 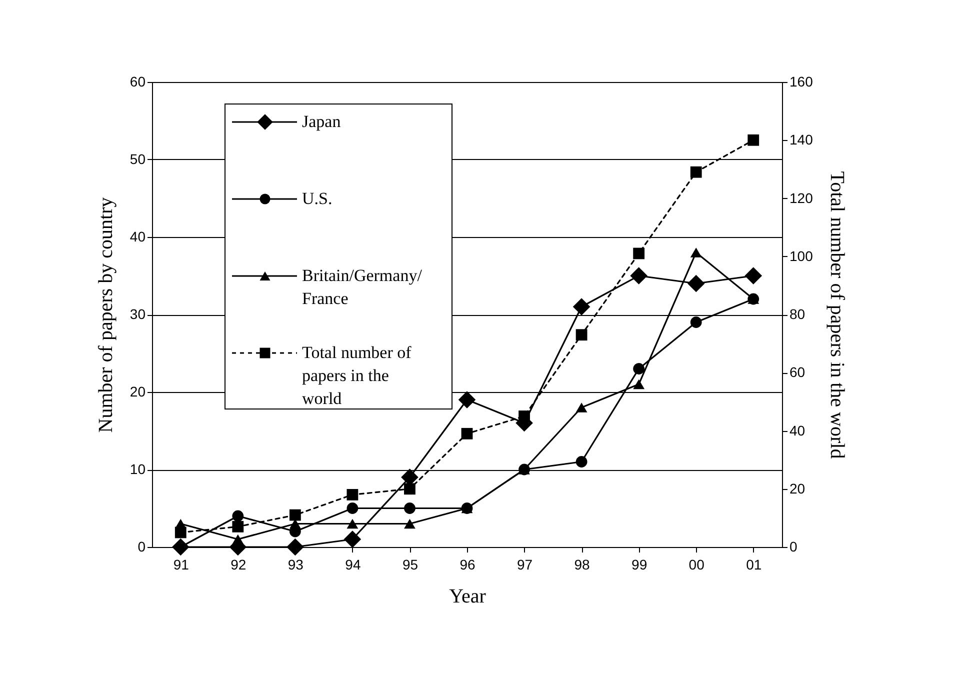 I want to click on y2-tick-label: 0, so click(x=794, y=546).